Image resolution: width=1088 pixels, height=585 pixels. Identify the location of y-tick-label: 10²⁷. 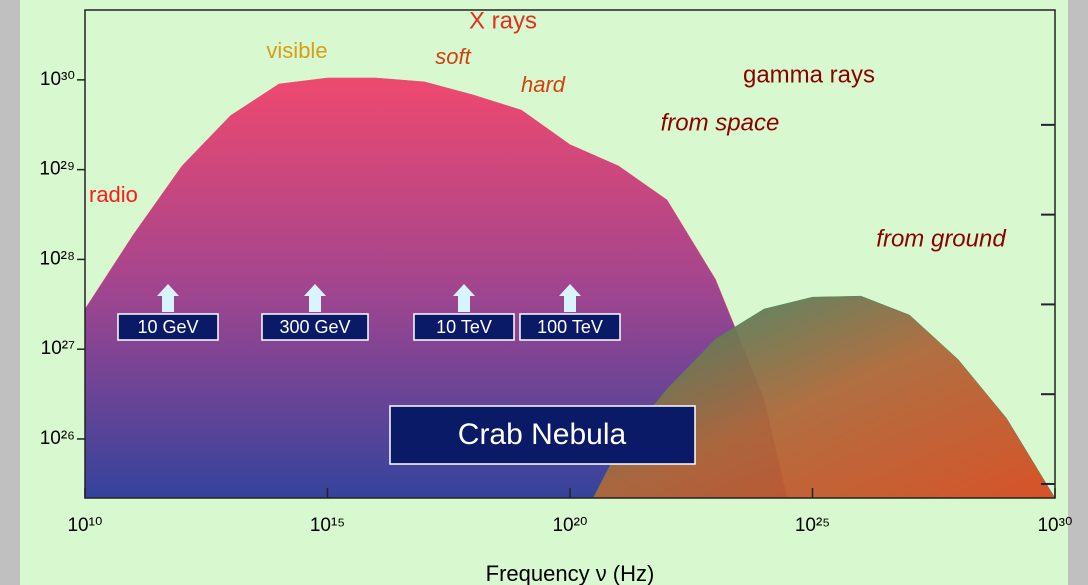
(58, 348).